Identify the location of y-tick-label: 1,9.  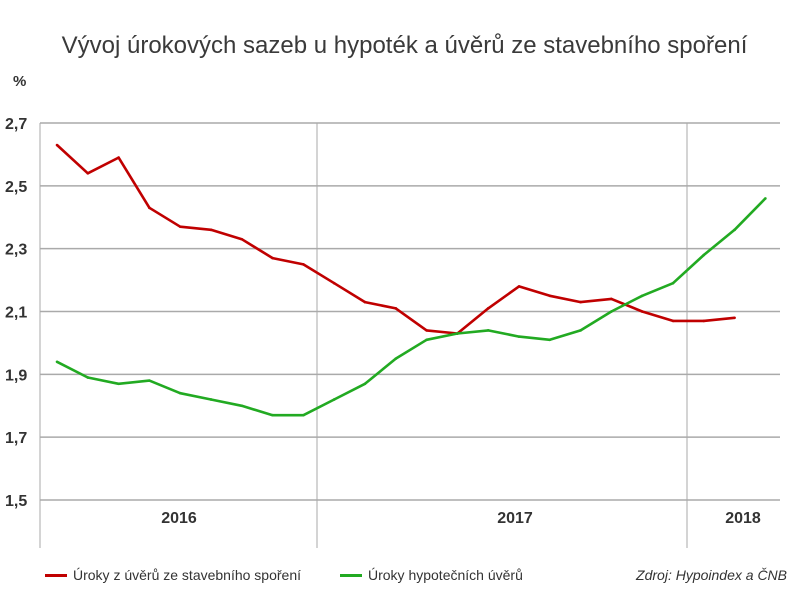
(16, 375).